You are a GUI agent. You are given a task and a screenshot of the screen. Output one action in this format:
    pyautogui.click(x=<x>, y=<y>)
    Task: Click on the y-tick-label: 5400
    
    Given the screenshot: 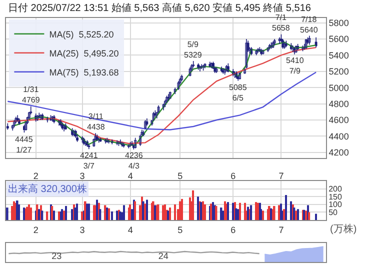 What is the action you would take?
    pyautogui.click(x=338, y=55)
    